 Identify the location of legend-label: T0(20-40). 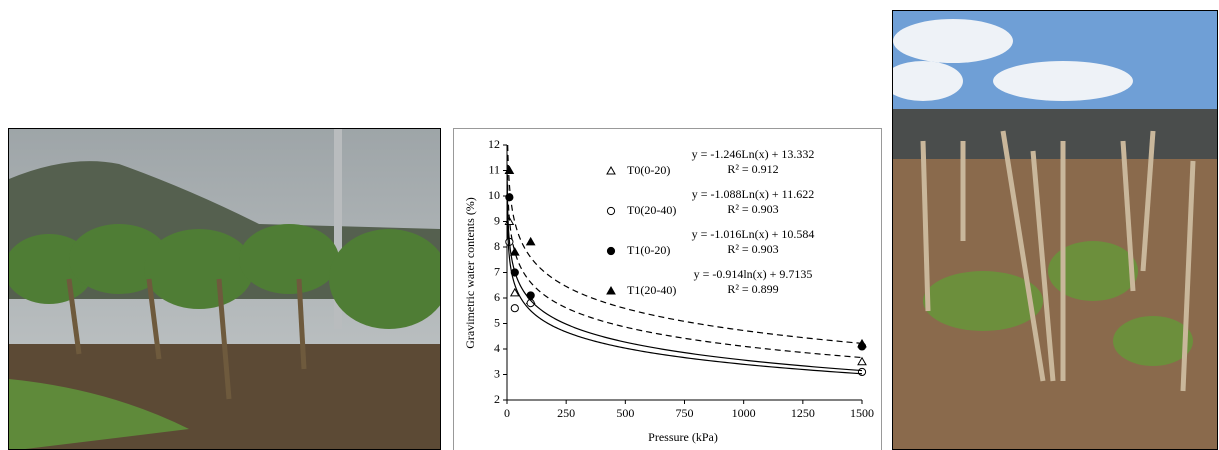
(651, 210).